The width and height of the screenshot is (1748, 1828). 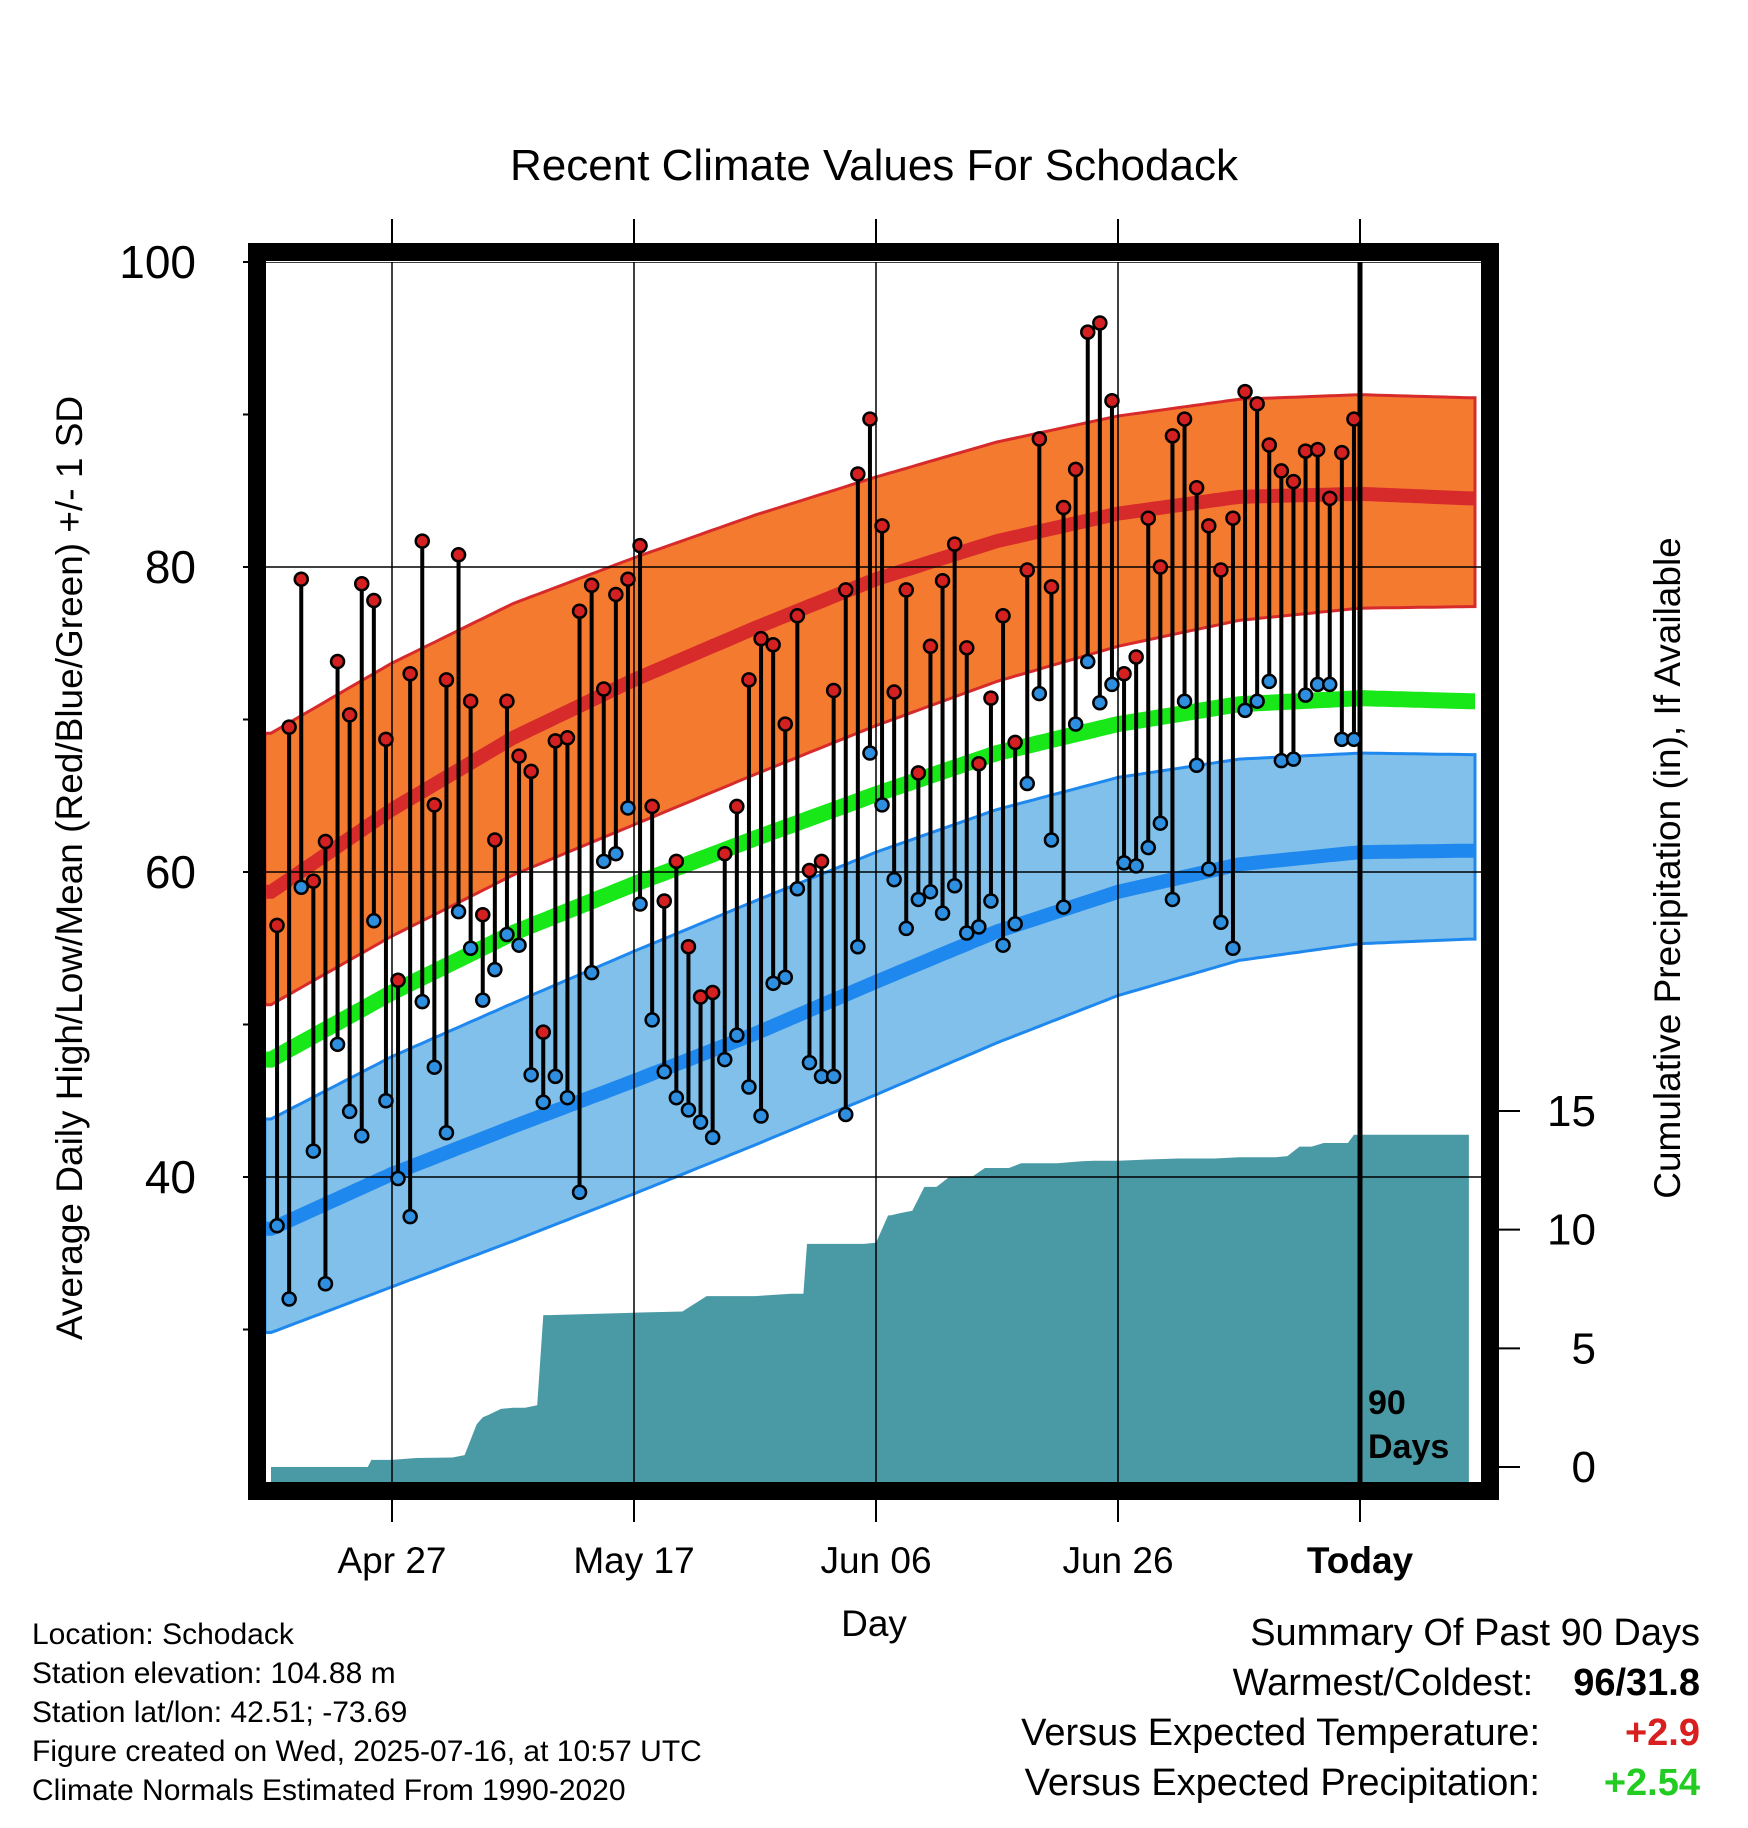 What do you see at coordinates (1662, 1733) in the screenshot?
I see `temp-value: +2.9` at bounding box center [1662, 1733].